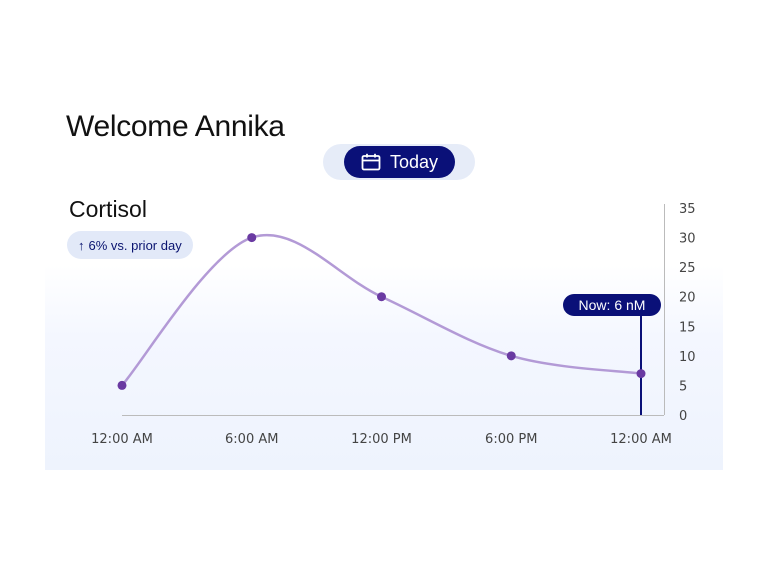 This screenshot has height=562, width=768. What do you see at coordinates (683, 416) in the screenshot?
I see `y-tick-label: 0` at bounding box center [683, 416].